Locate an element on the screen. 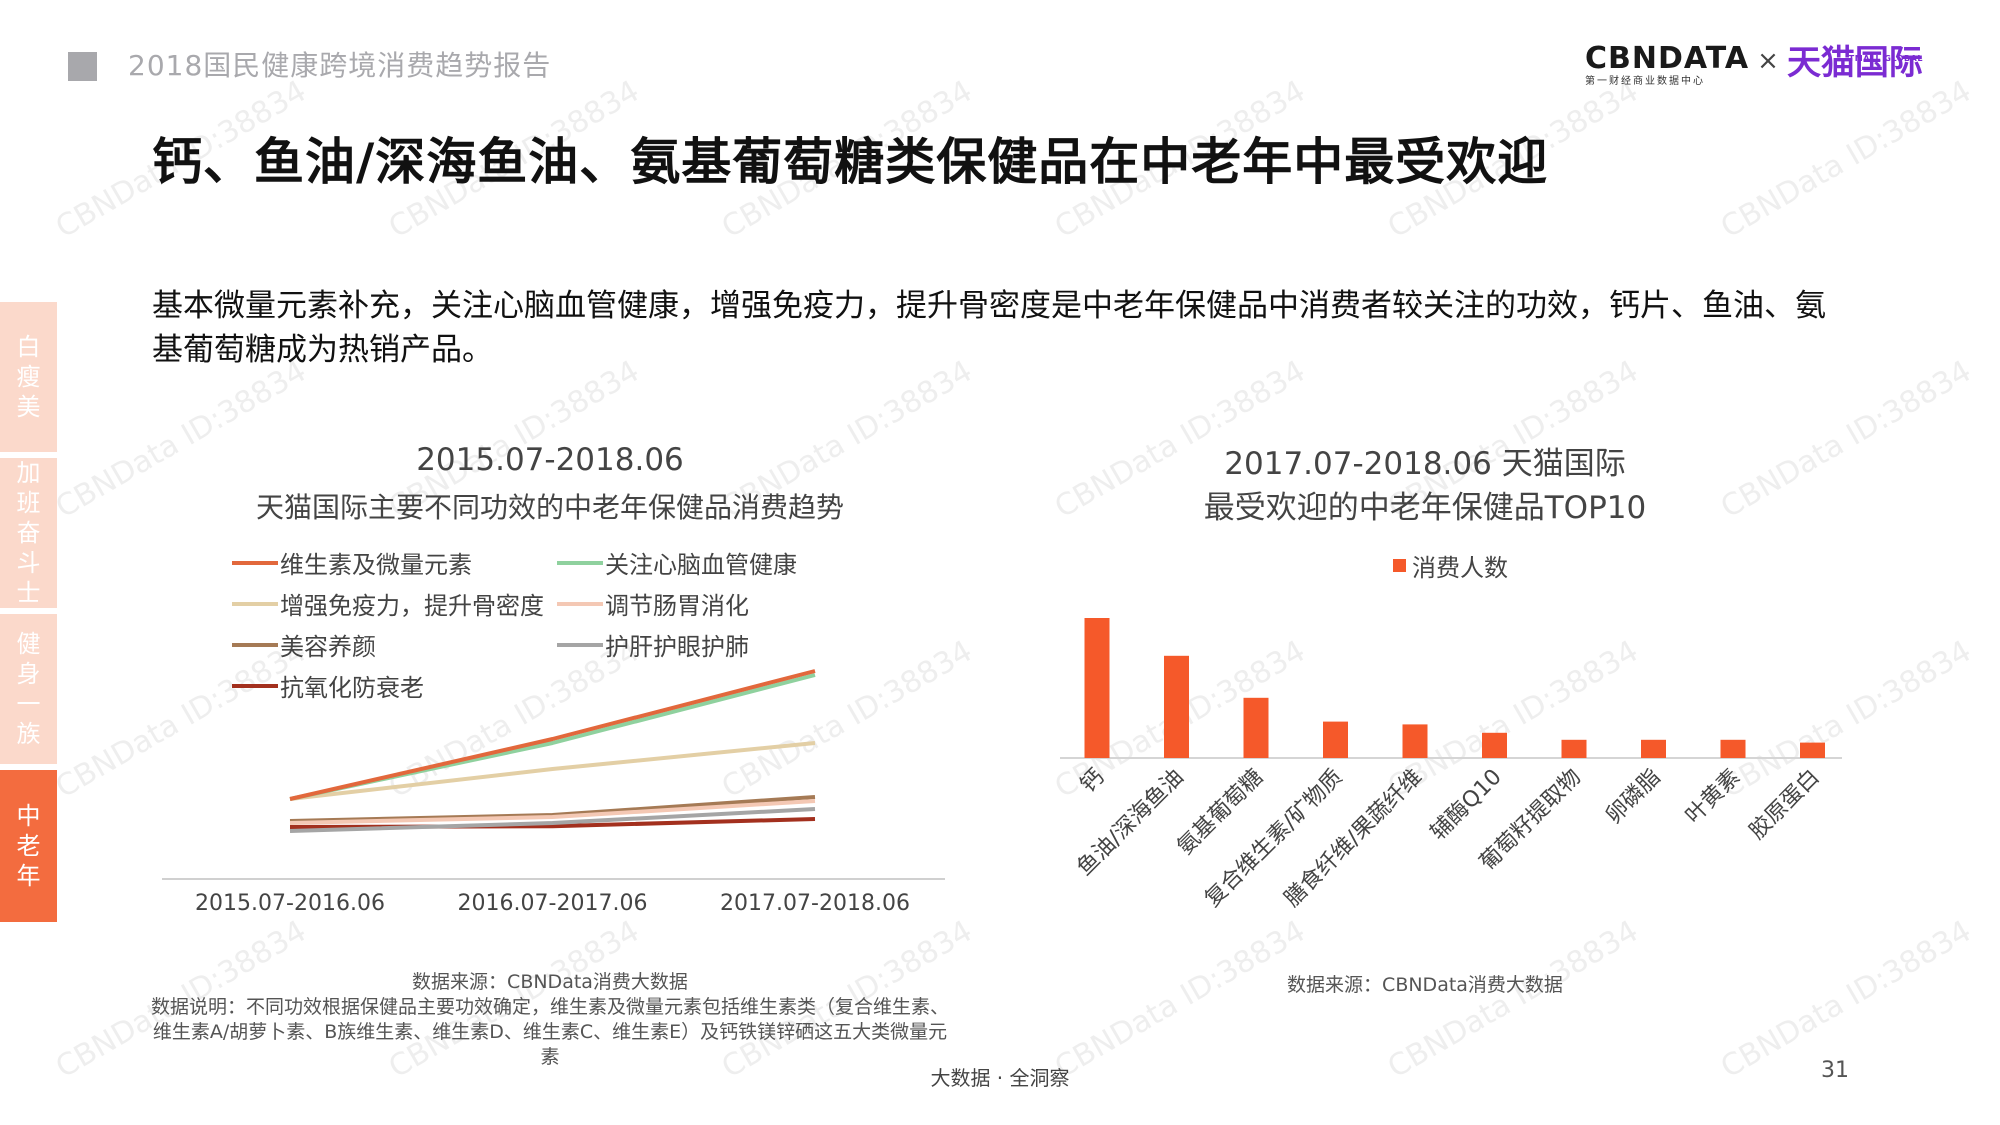 The width and height of the screenshot is (2000, 1125). header-square-icon is located at coordinates (82, 66).